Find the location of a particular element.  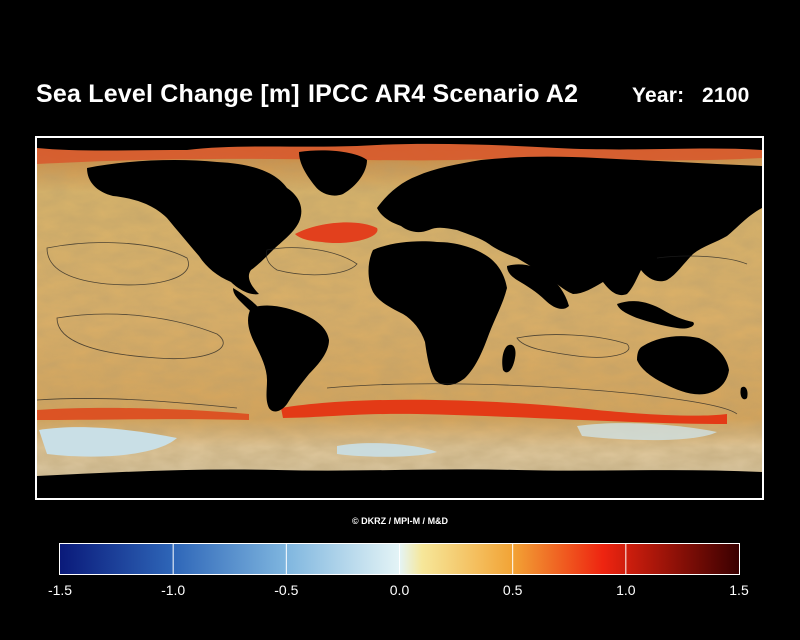

colorbar-tick-label: -1.0 is located at coordinates (173, 590).